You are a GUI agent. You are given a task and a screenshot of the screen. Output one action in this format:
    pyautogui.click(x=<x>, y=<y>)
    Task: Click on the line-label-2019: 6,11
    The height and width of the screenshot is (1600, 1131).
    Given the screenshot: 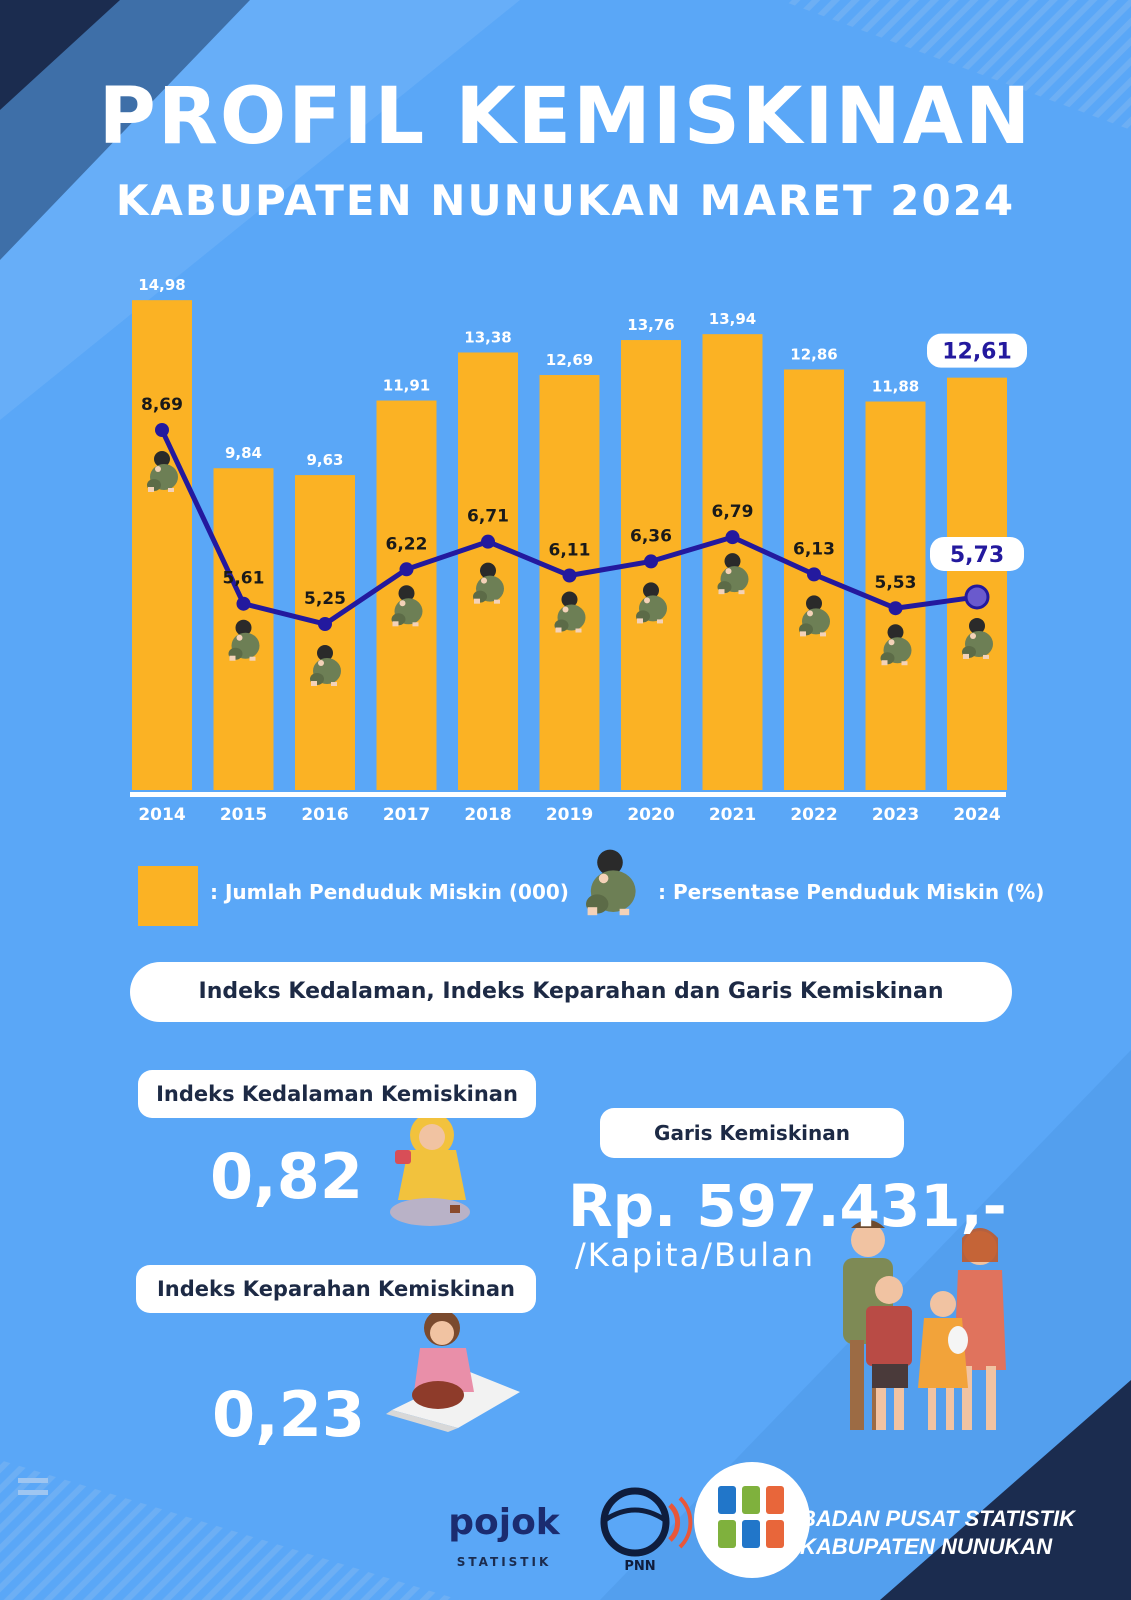 What is the action you would take?
    pyautogui.click(x=570, y=551)
    